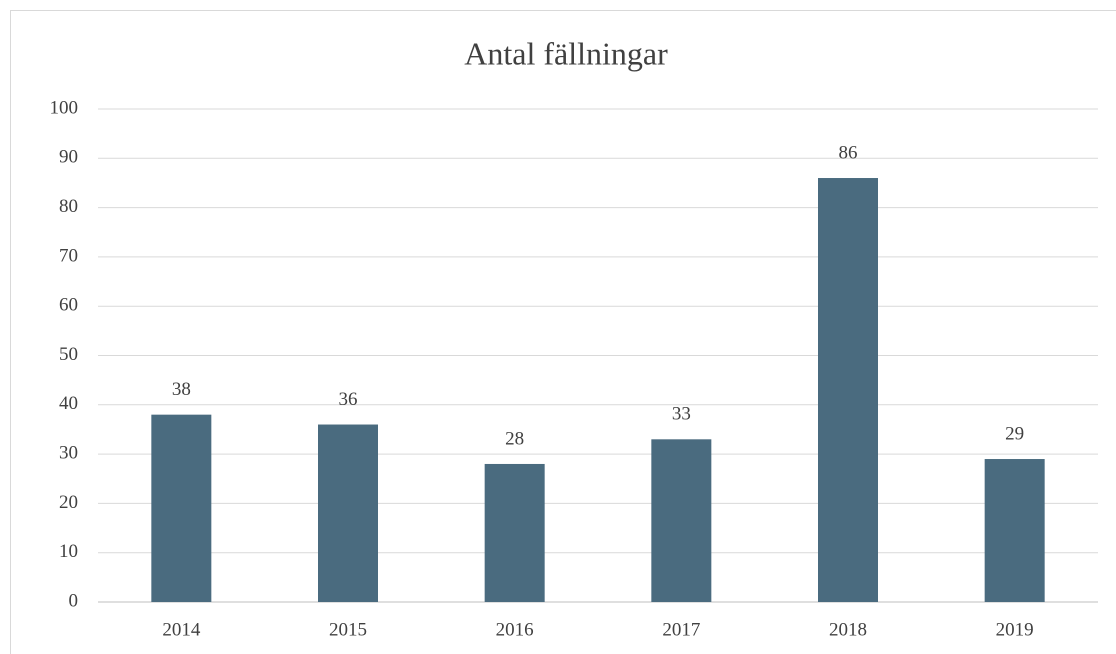 The width and height of the screenshot is (1116, 654). Describe the element at coordinates (68, 403) in the screenshot. I see `y-tick-label: 40` at that location.